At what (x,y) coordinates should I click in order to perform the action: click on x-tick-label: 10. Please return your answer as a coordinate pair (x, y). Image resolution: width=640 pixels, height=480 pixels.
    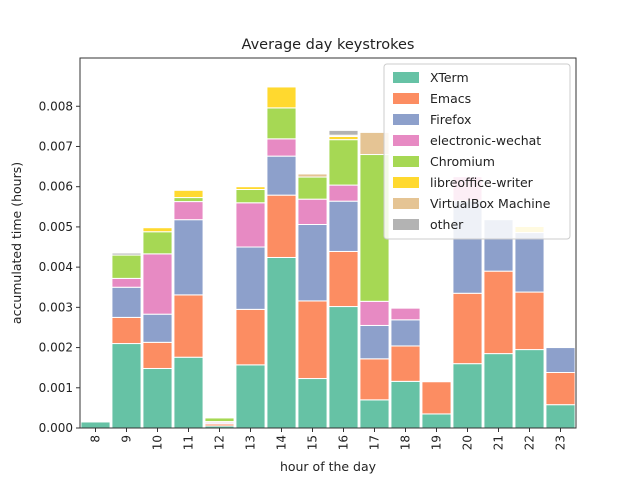
    Looking at the image, I should click on (158, 442).